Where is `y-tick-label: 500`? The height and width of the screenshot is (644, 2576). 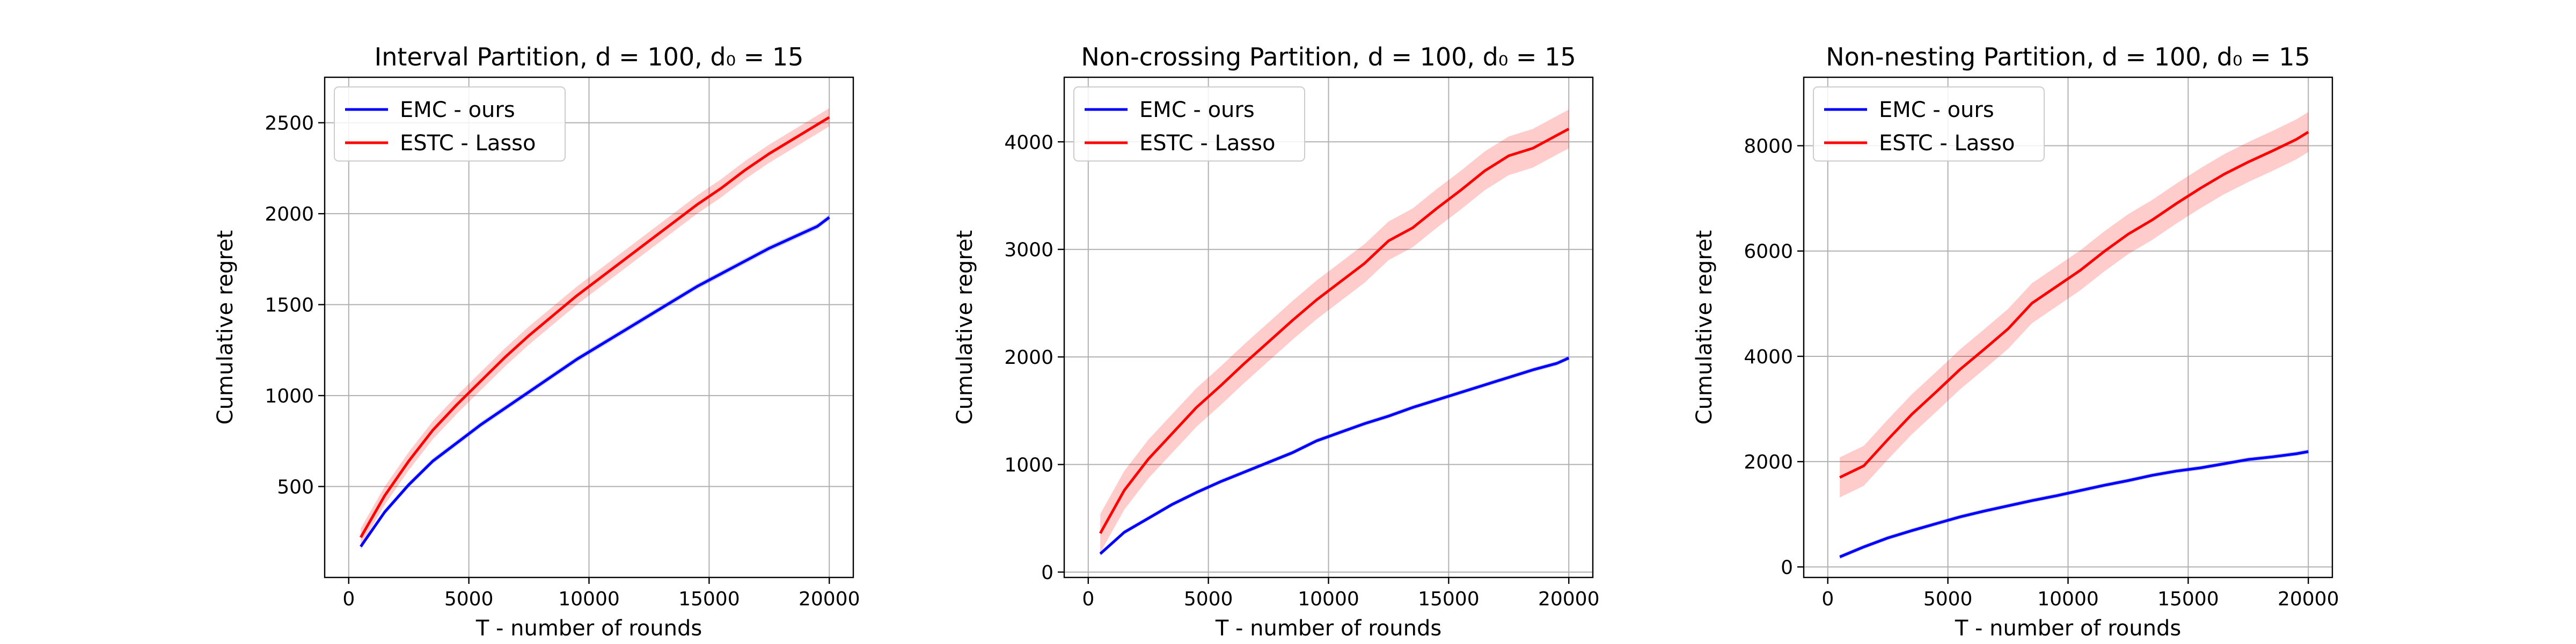
y-tick-label: 500 is located at coordinates (295, 488).